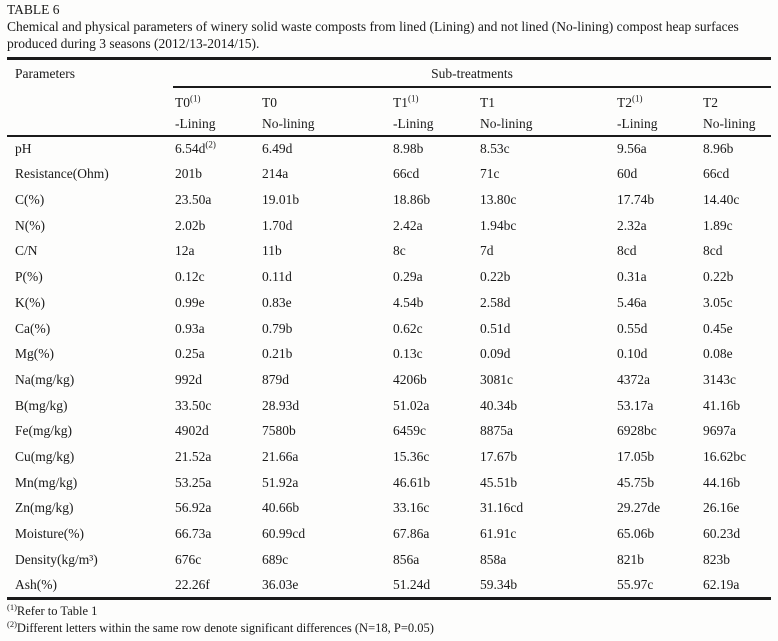  What do you see at coordinates (434, 406) in the screenshot?
I see `value-cell: 51.02a` at bounding box center [434, 406].